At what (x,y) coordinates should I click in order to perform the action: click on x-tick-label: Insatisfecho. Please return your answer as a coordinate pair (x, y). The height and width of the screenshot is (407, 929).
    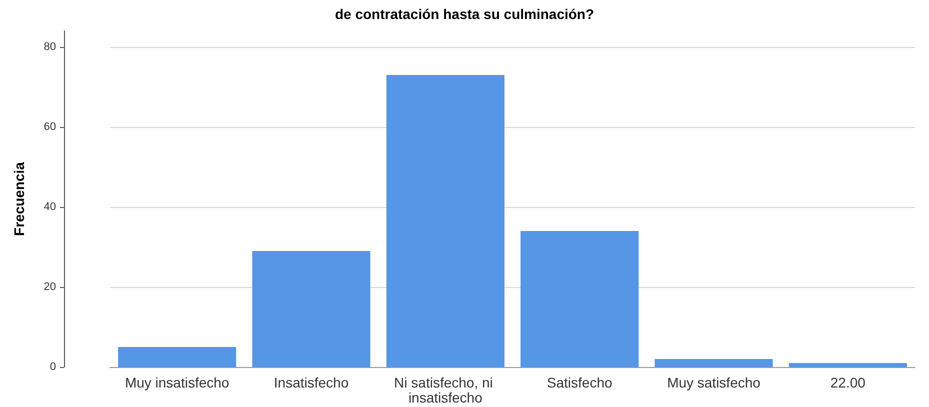
    Looking at the image, I should click on (311, 382).